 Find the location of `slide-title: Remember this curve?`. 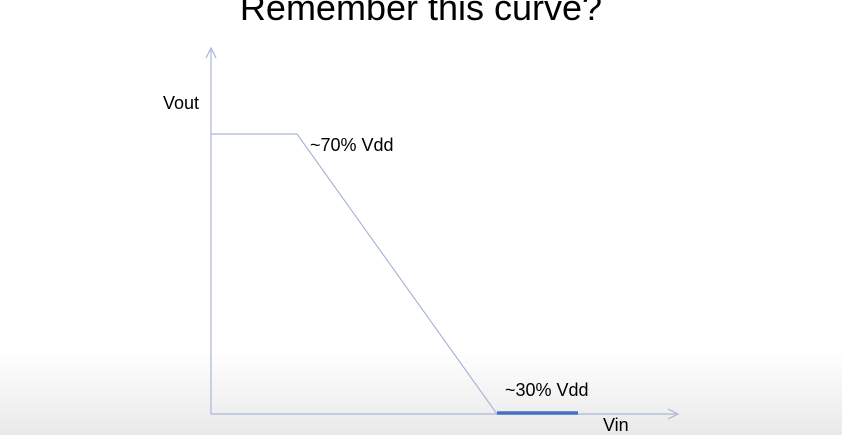

slide-title: Remember this curve? is located at coordinates (421, 14).